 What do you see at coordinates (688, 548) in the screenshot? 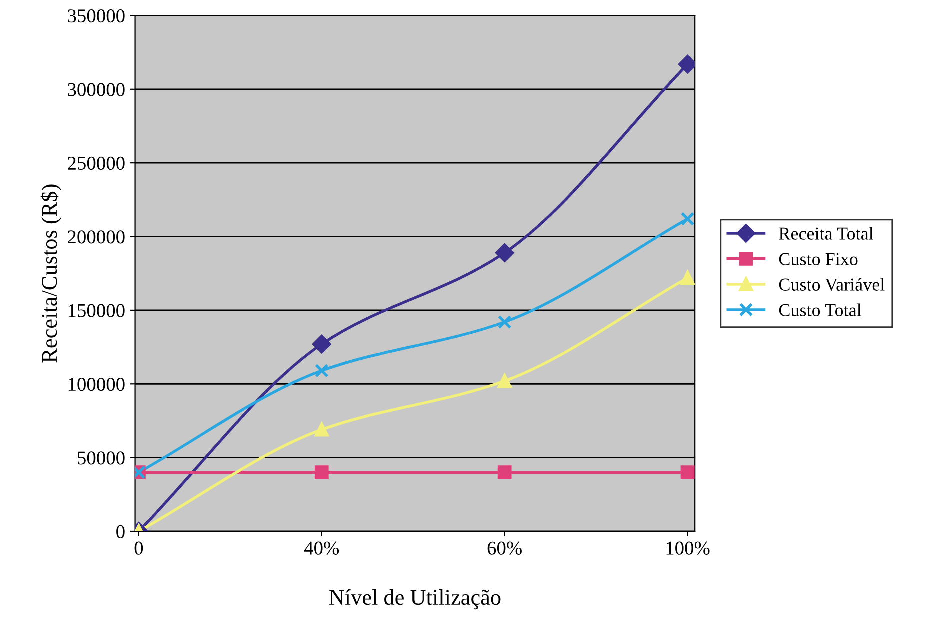
I see `x-tick-label: 100%` at bounding box center [688, 548].